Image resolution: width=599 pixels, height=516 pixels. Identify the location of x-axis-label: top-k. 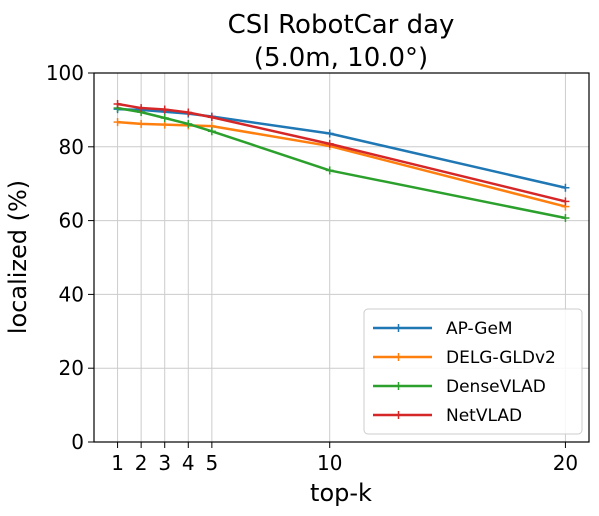
(341, 493).